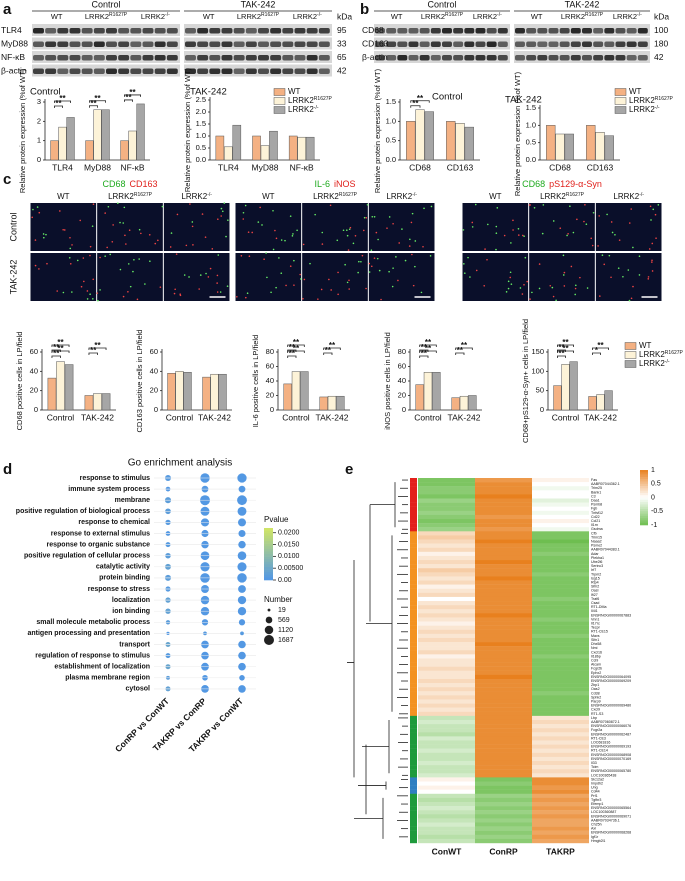  What do you see at coordinates (428, 348) in the screenshot?
I see `sig-label: **` at bounding box center [428, 348].